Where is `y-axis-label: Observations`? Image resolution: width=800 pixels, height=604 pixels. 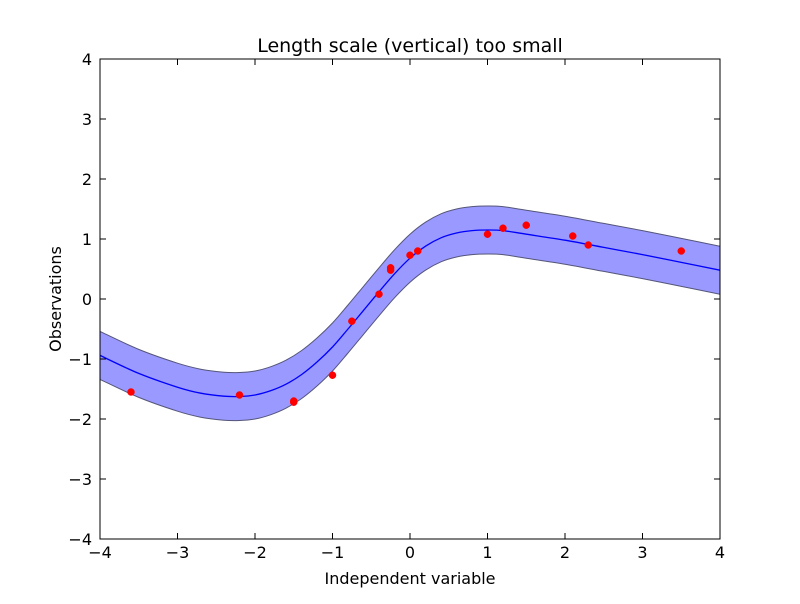 y-axis-label: Observations is located at coordinates (55, 299).